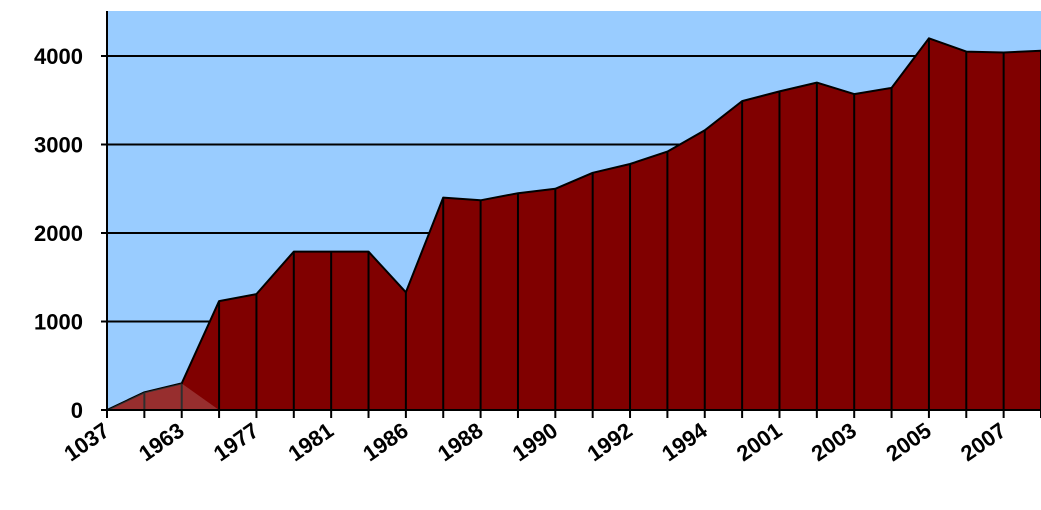 The height and width of the screenshot is (510, 1041). I want to click on x-tick-label: 2003, so click(834, 442).